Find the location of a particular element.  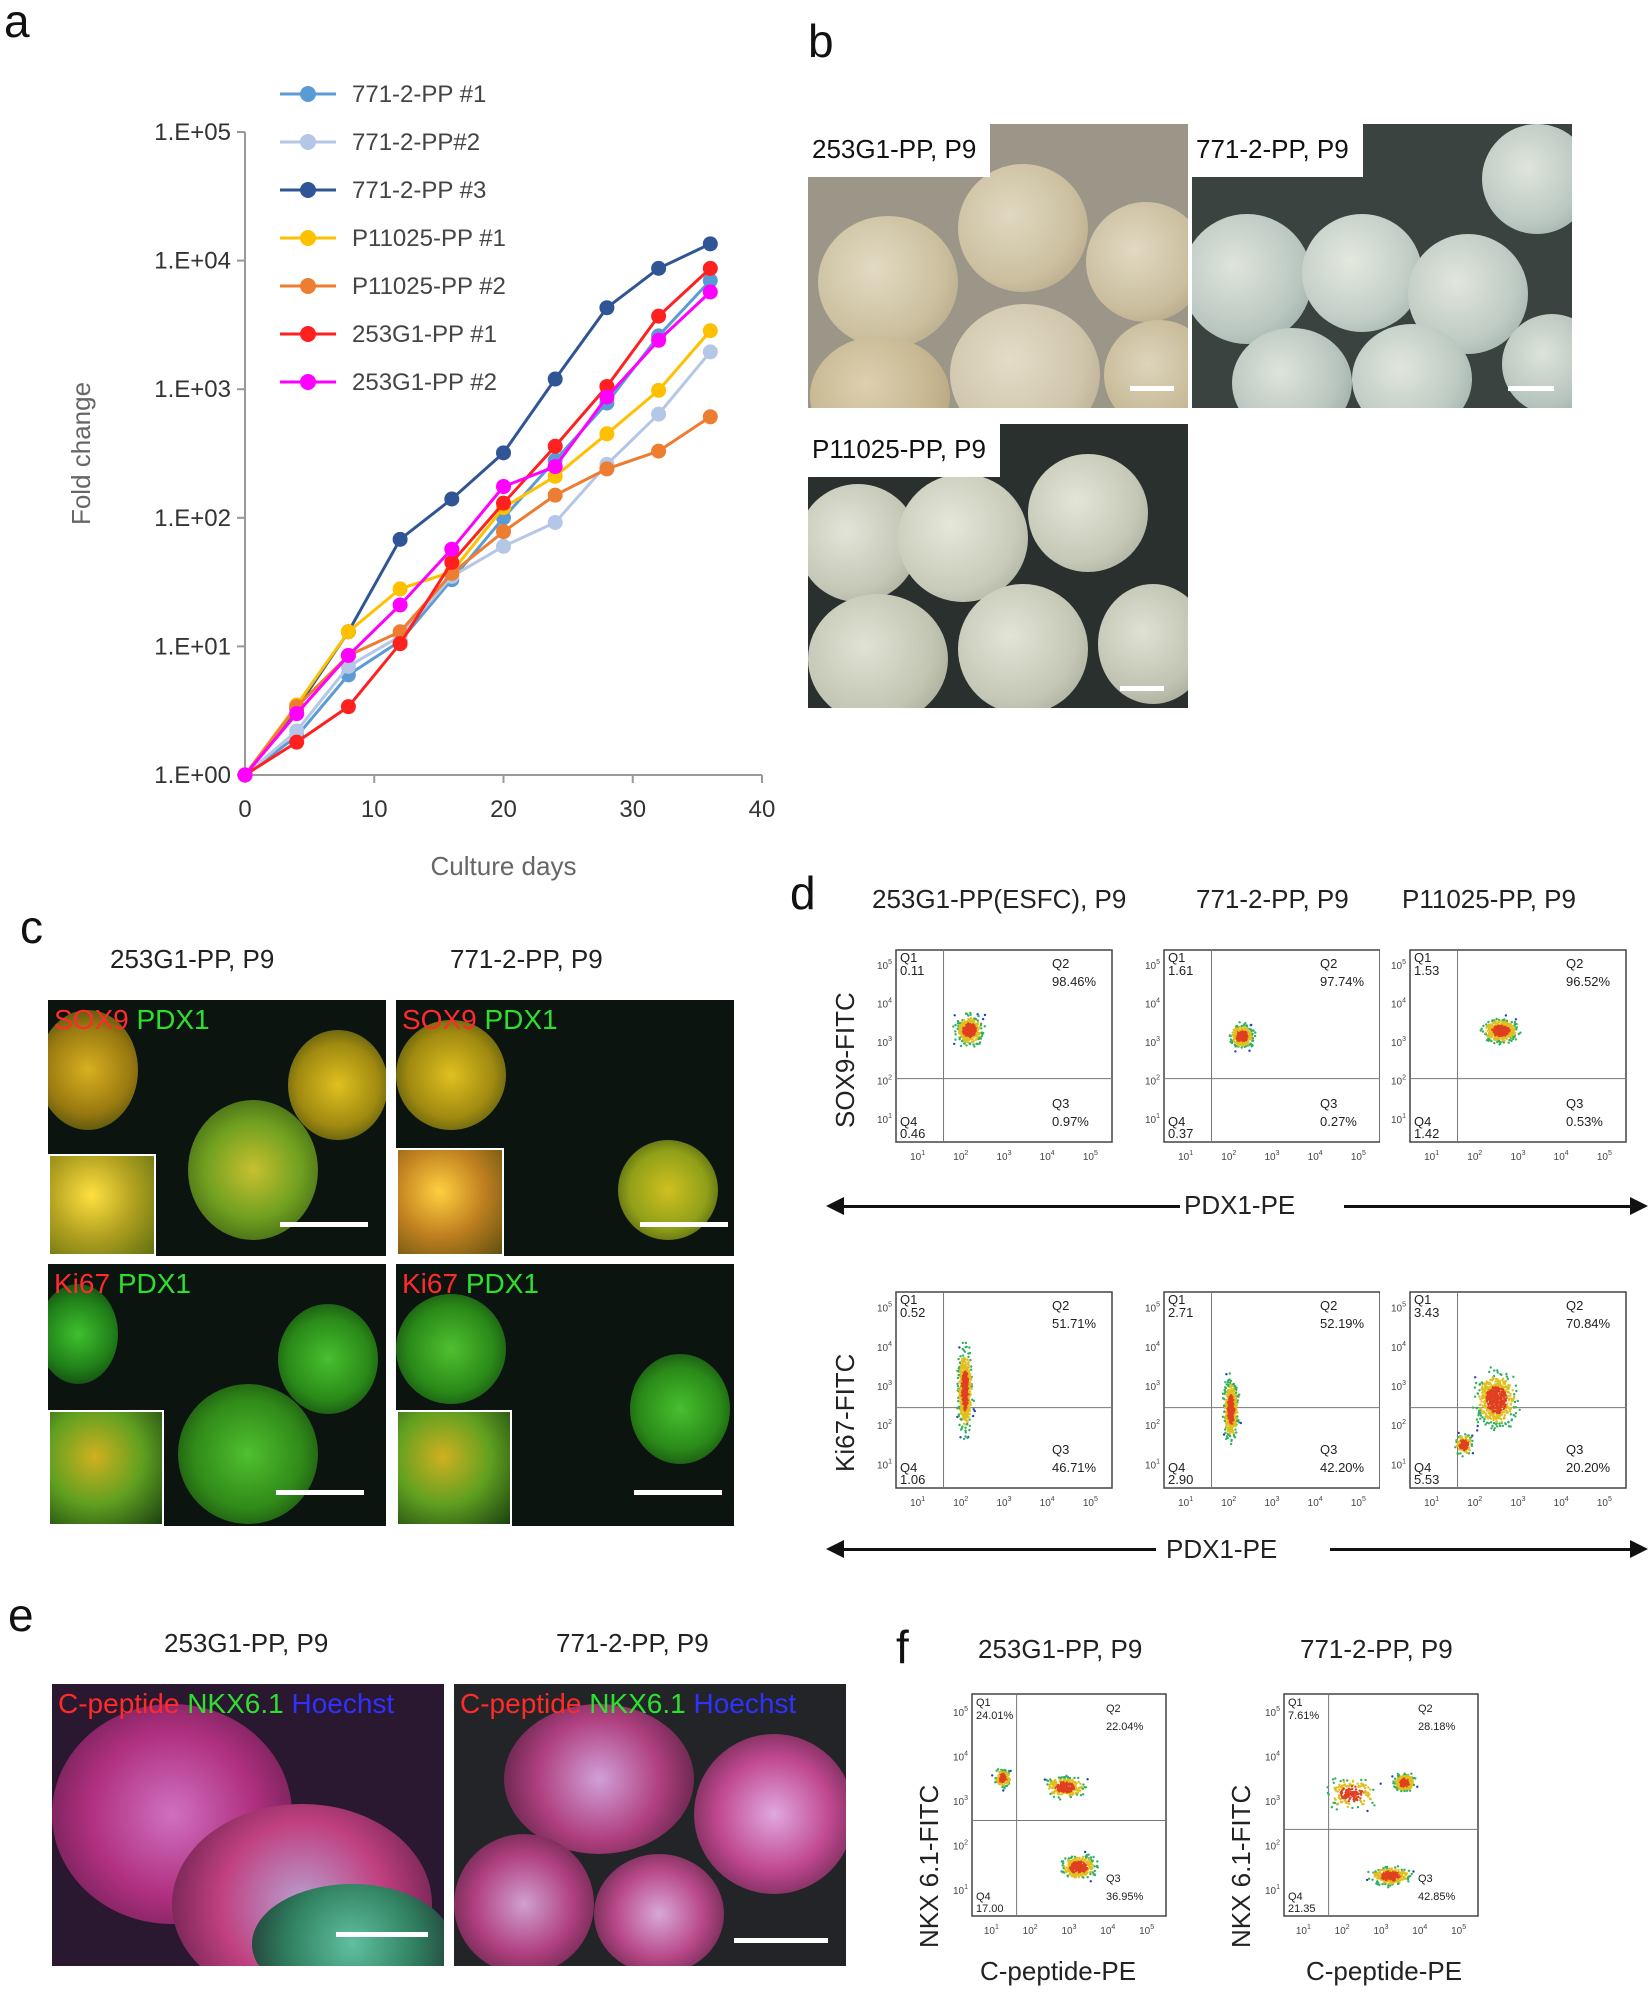

brightfield-label-253G1: 253G1-PP, P9 is located at coordinates (899, 150).